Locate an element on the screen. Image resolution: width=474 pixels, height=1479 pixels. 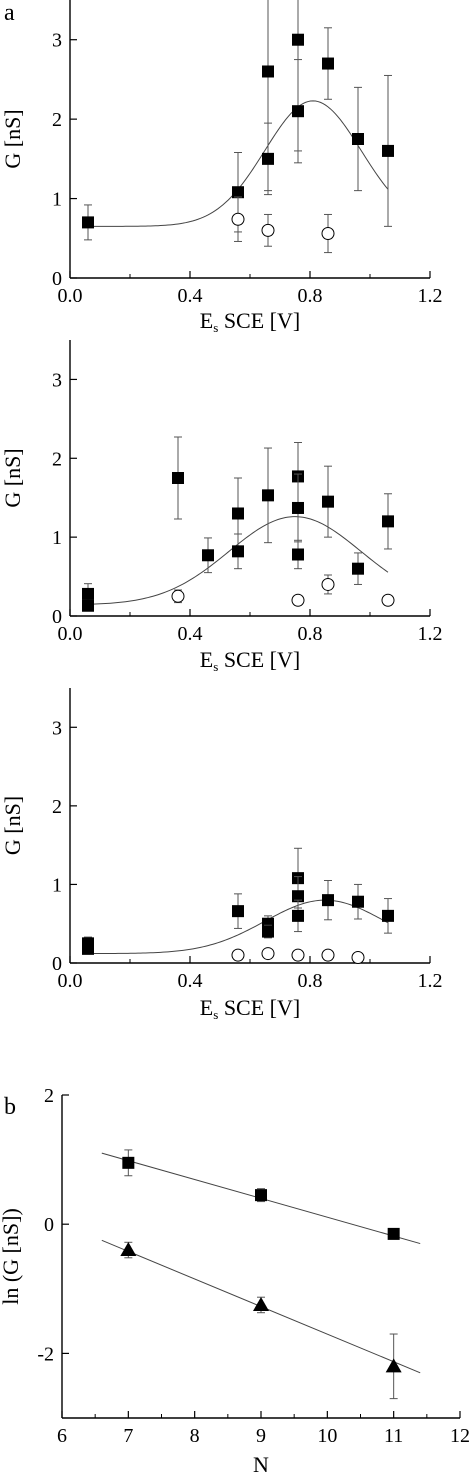
x-tick-label: 7 is located at coordinates (128, 1436).